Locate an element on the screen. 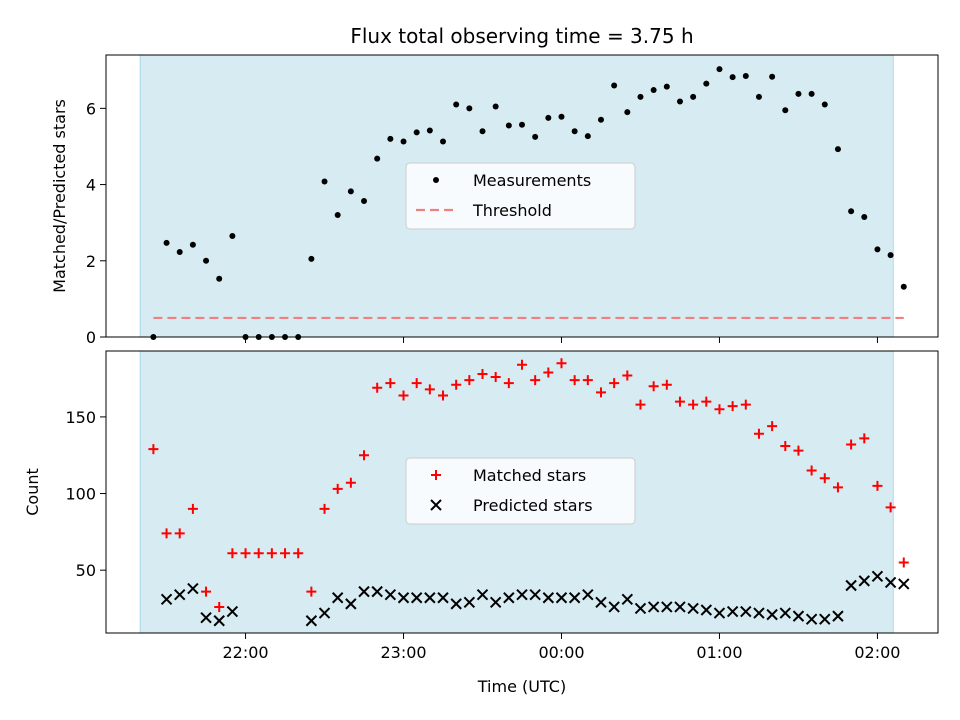 The width and height of the screenshot is (960, 720). bottom-x-ticks: 22:00 23:00 00:00 01:00 02:00 is located at coordinates (561, 647).